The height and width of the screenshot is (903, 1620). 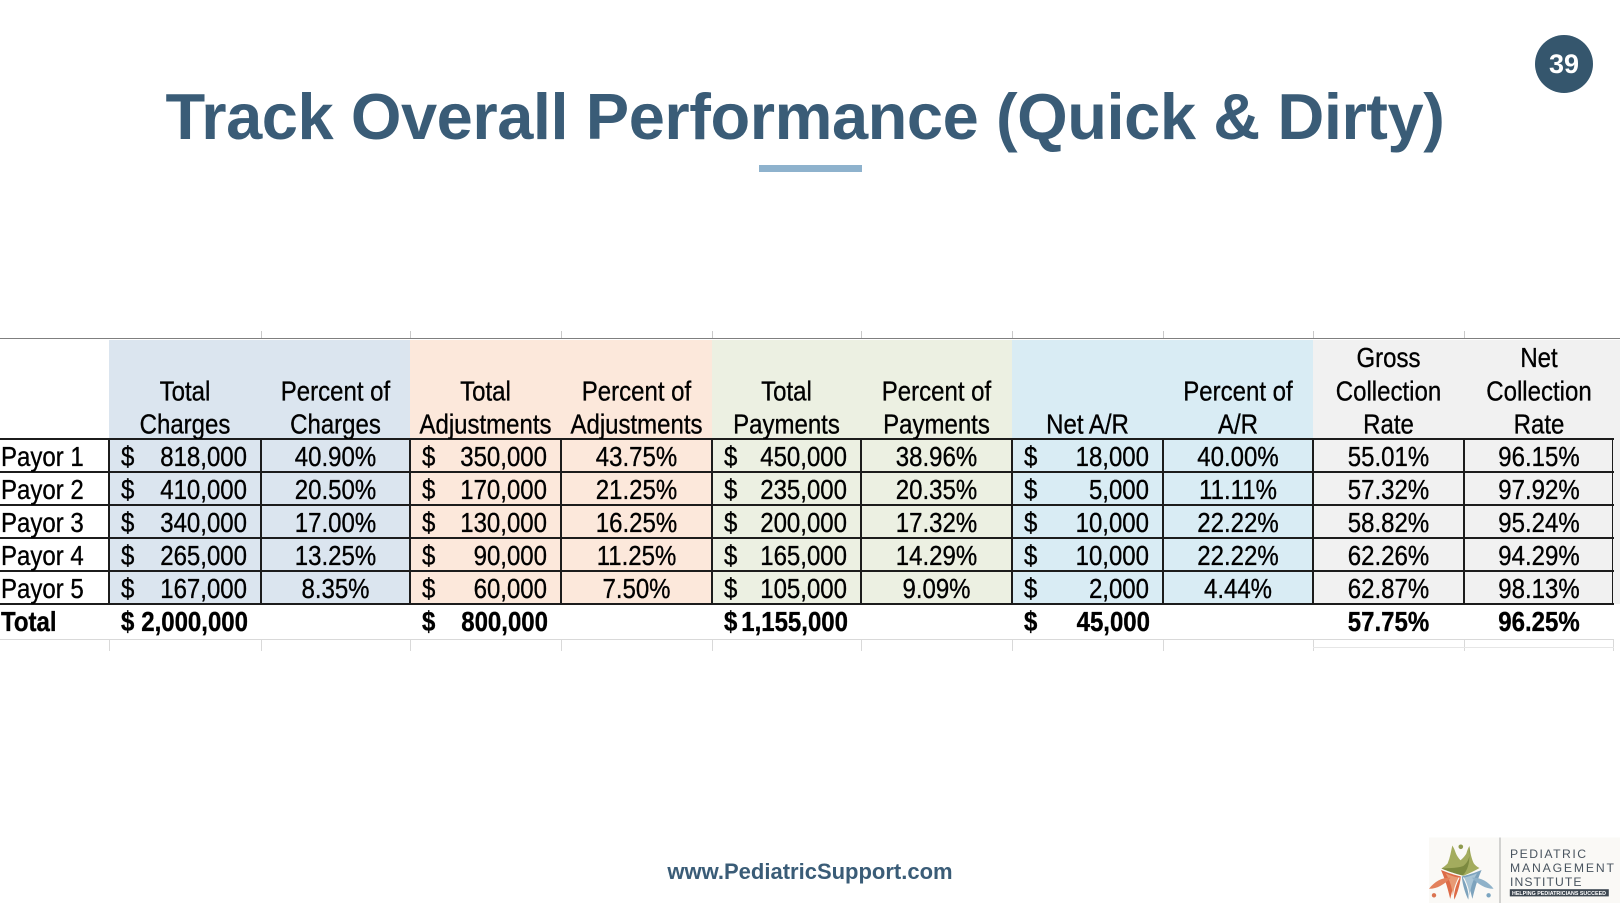 I want to click on svg-text: HELPING PEDIATRICIANS SUCCEED, so click(x=1559, y=894).